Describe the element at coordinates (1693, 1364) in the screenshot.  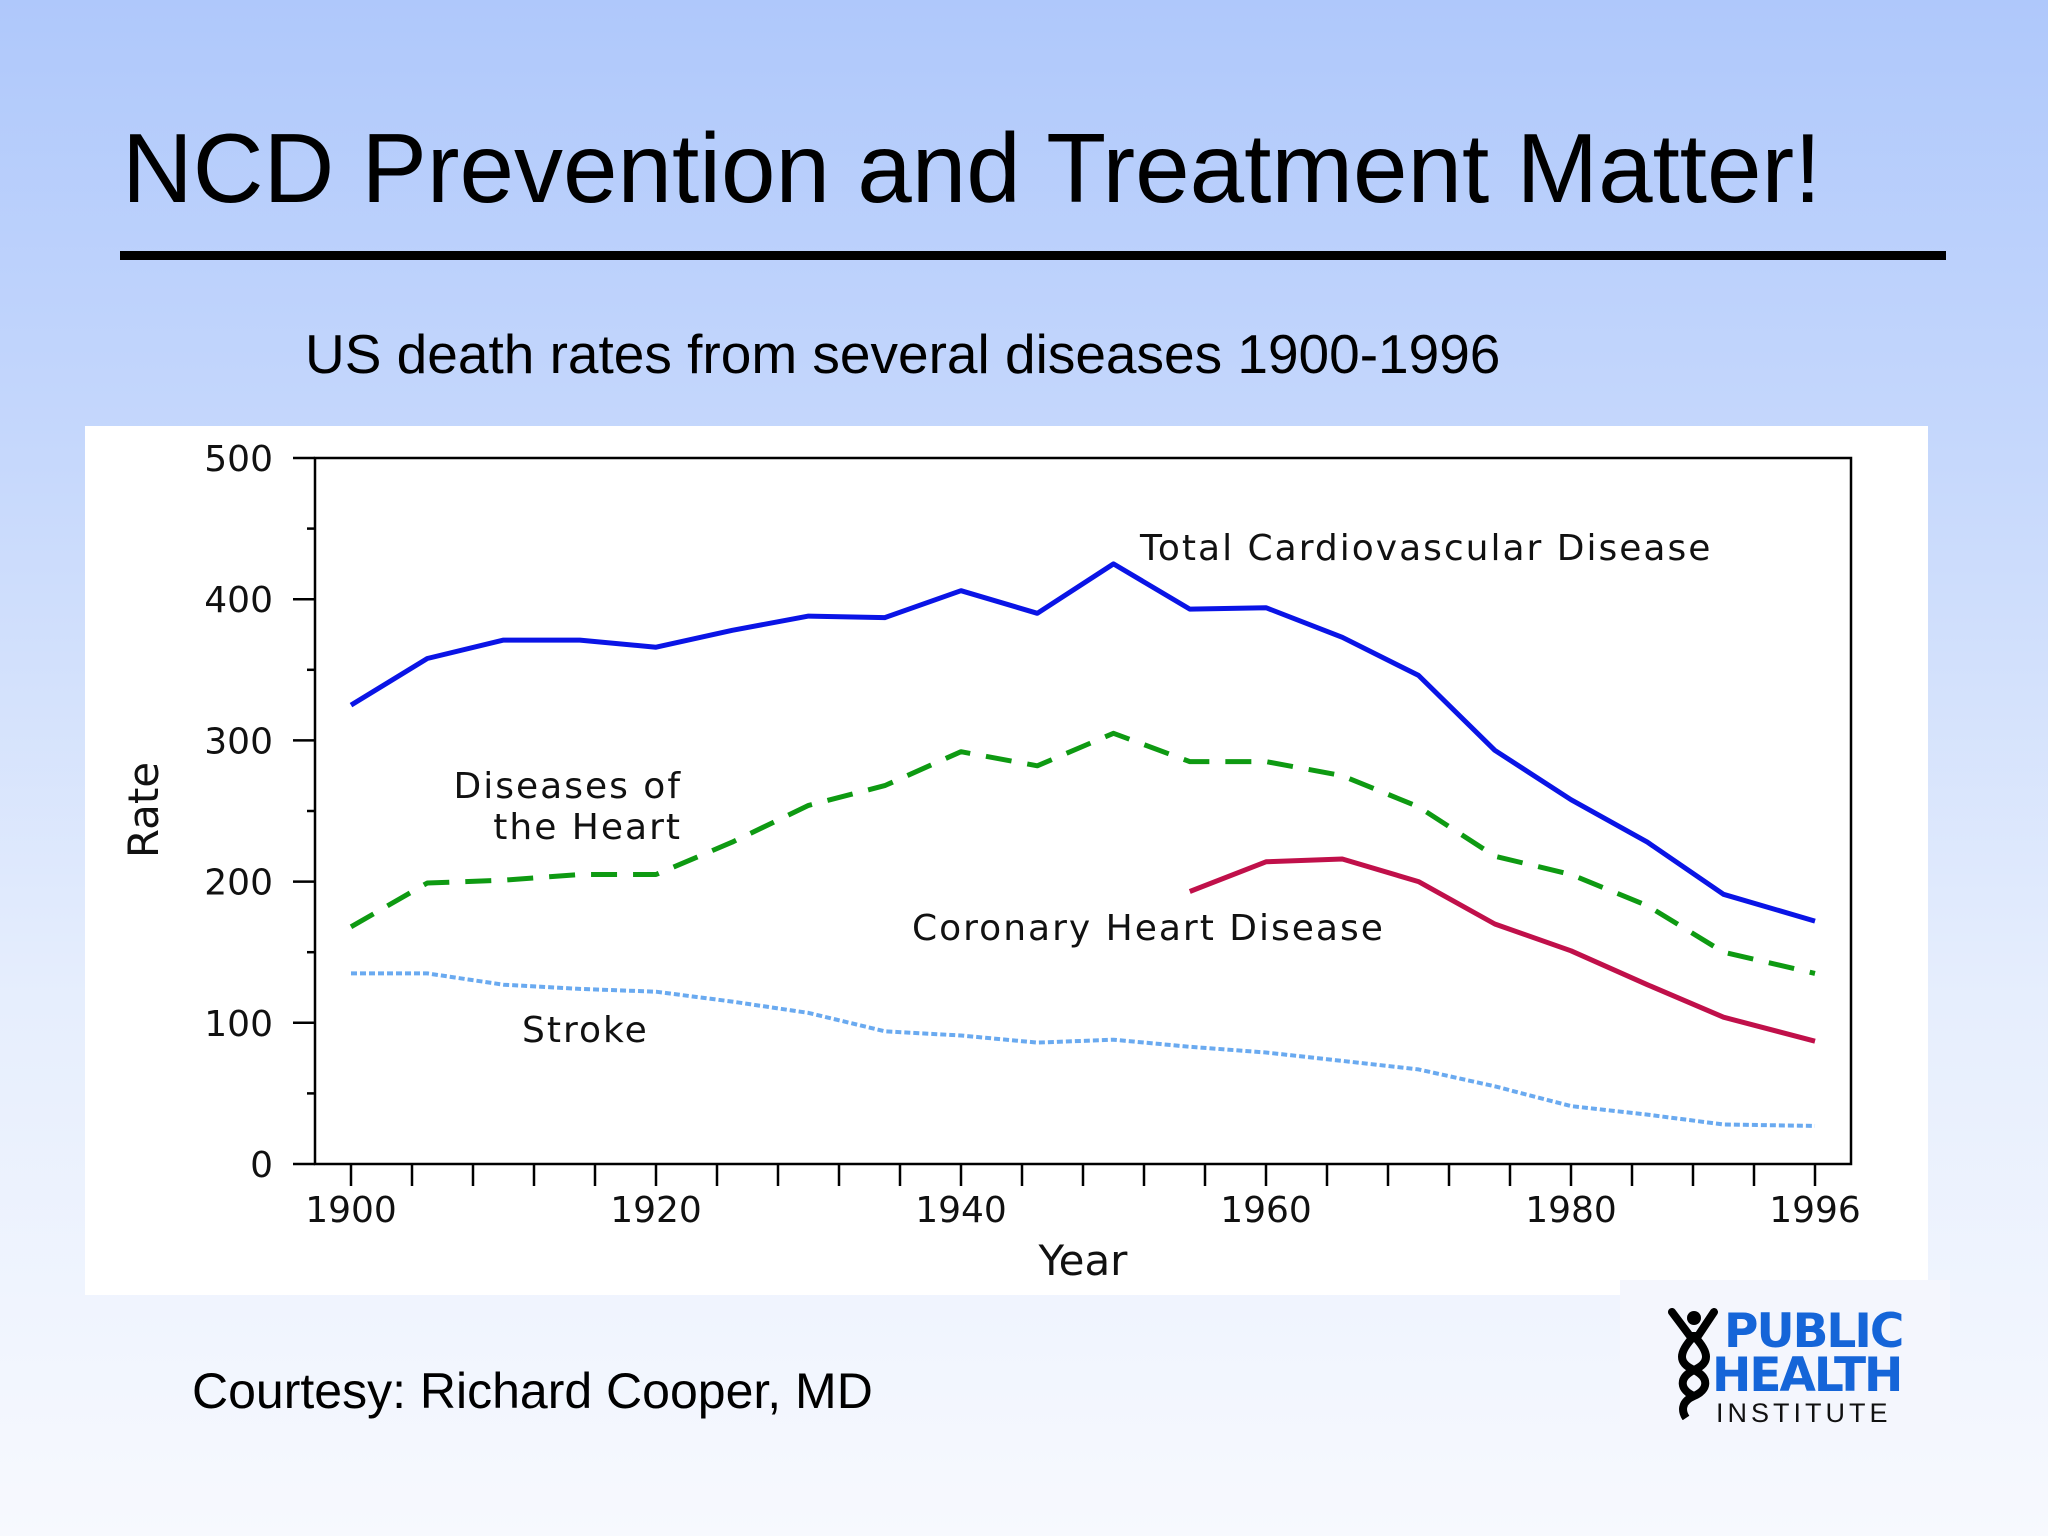
I see `person-figure-icon` at that location.